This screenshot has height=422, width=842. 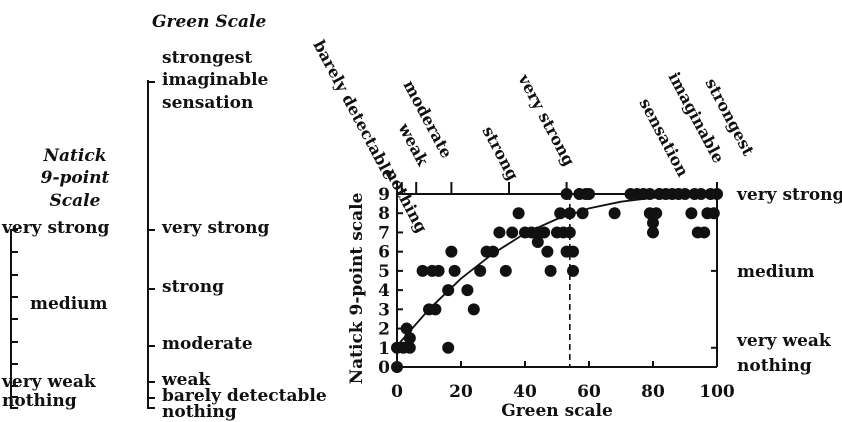 What do you see at coordinates (151, 408) in the screenshot?
I see `green-tick-nothing` at bounding box center [151, 408].